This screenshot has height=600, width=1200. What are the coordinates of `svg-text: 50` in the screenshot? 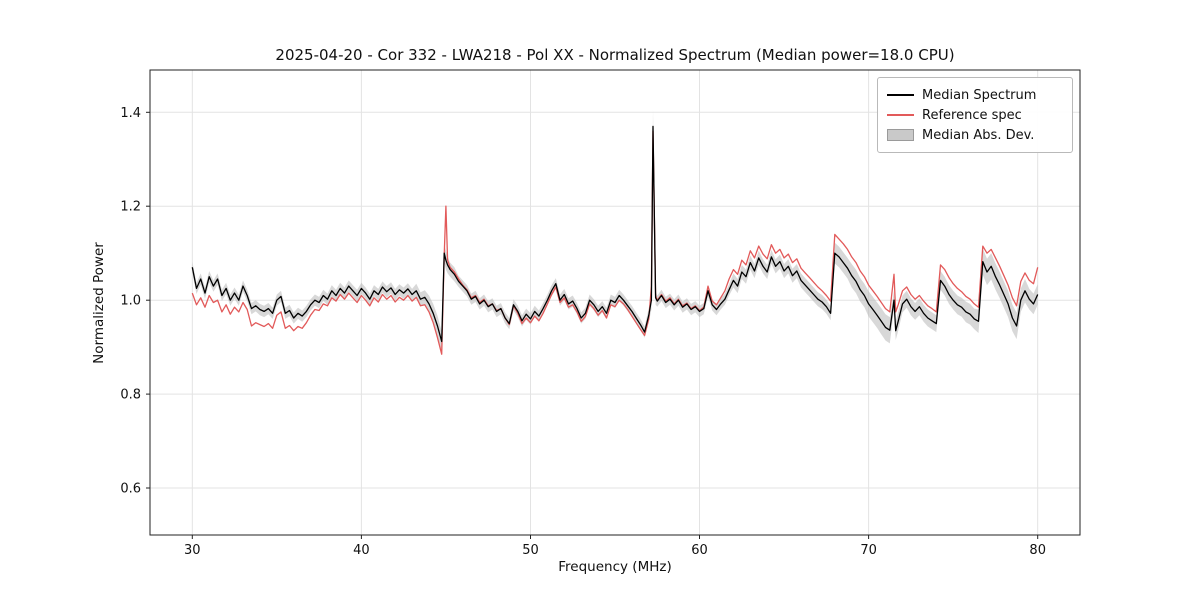 It's located at (530, 550).